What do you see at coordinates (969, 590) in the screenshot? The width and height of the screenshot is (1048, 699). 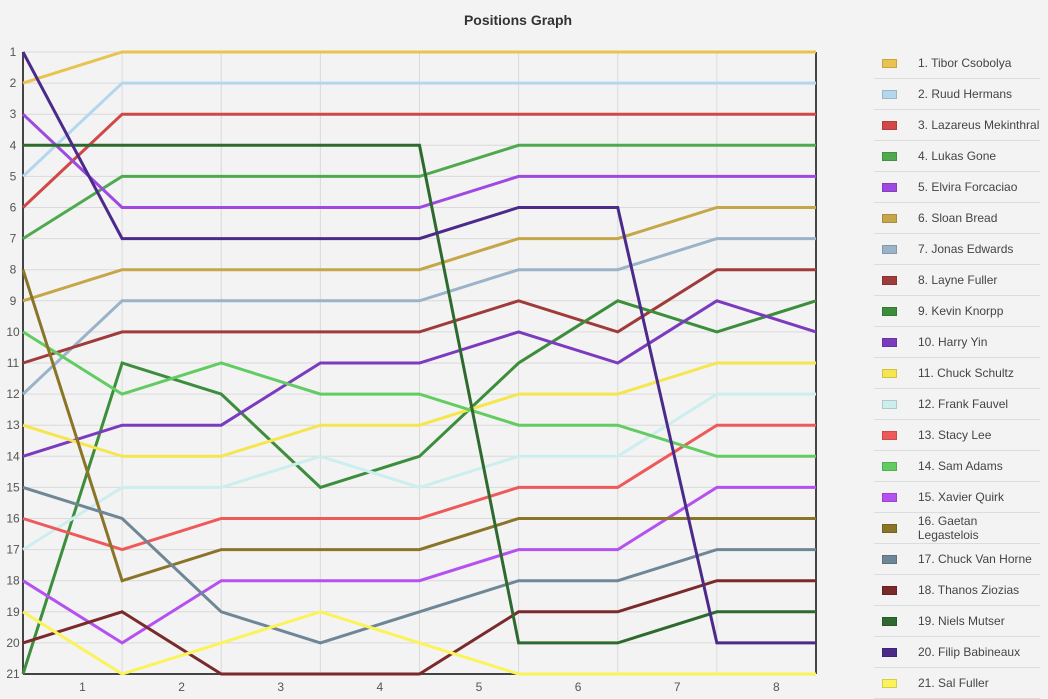 I see `legend-label: 18. Thanos Ziozias` at bounding box center [969, 590].